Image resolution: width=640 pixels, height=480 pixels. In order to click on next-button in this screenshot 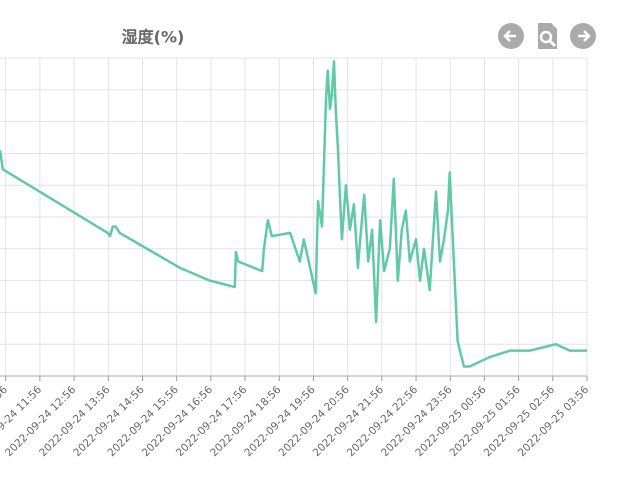, I will do `click(583, 36)`.